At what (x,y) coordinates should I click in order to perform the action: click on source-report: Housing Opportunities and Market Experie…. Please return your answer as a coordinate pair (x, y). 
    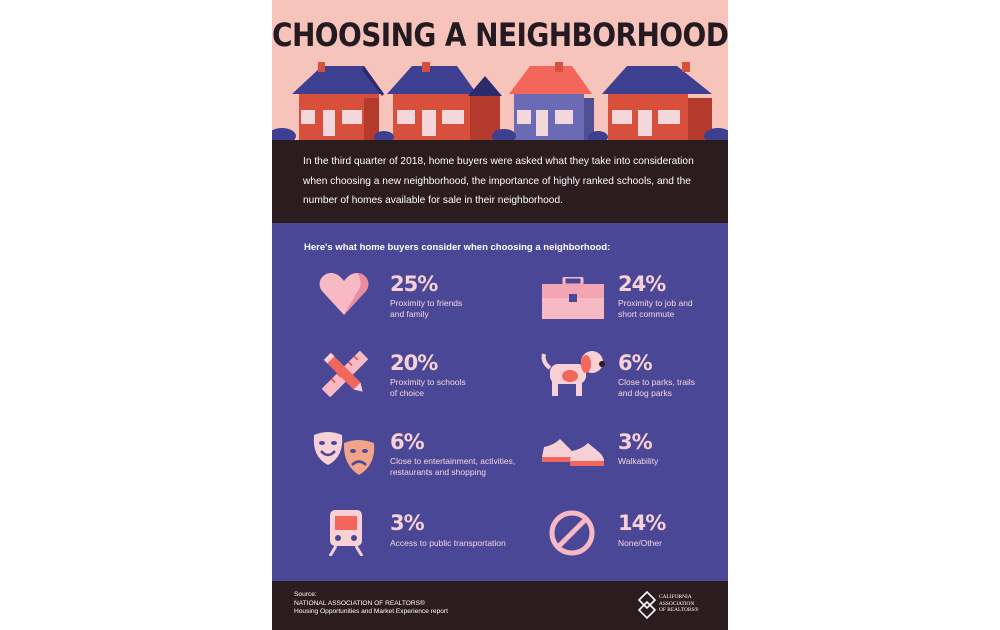
    Looking at the image, I should click on (371, 612).